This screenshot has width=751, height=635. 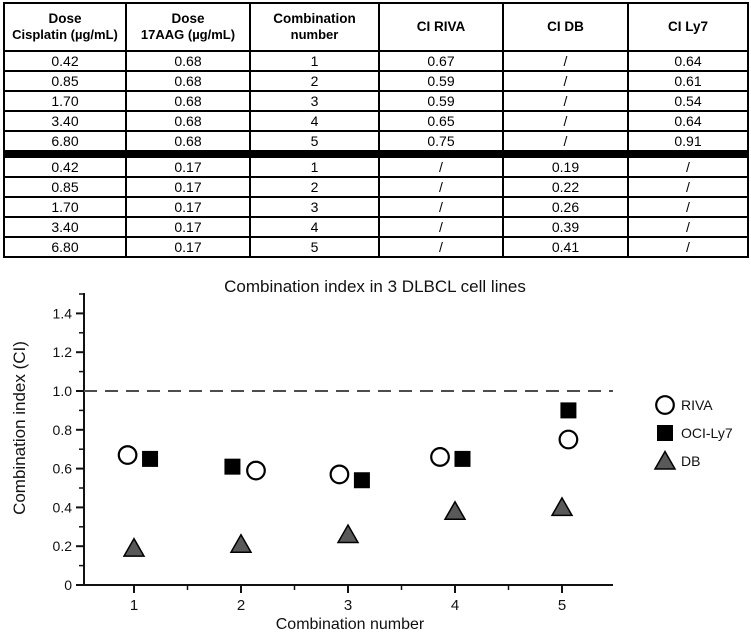 I want to click on table-cell: 0.64, so click(x=688, y=61).